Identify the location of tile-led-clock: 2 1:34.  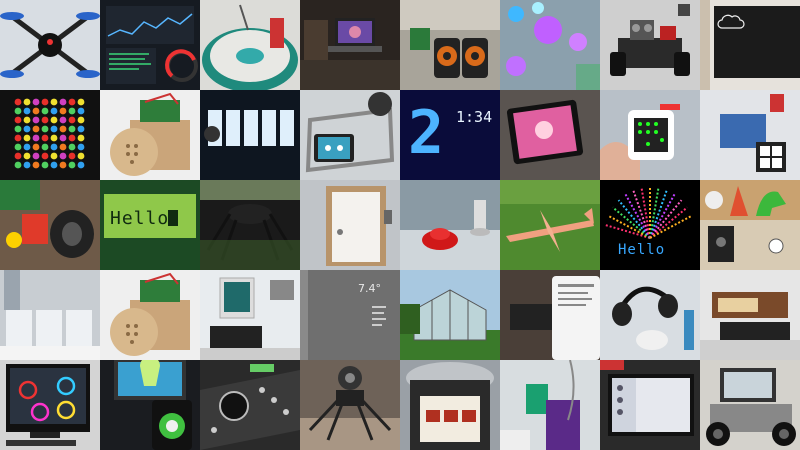
(450, 135).